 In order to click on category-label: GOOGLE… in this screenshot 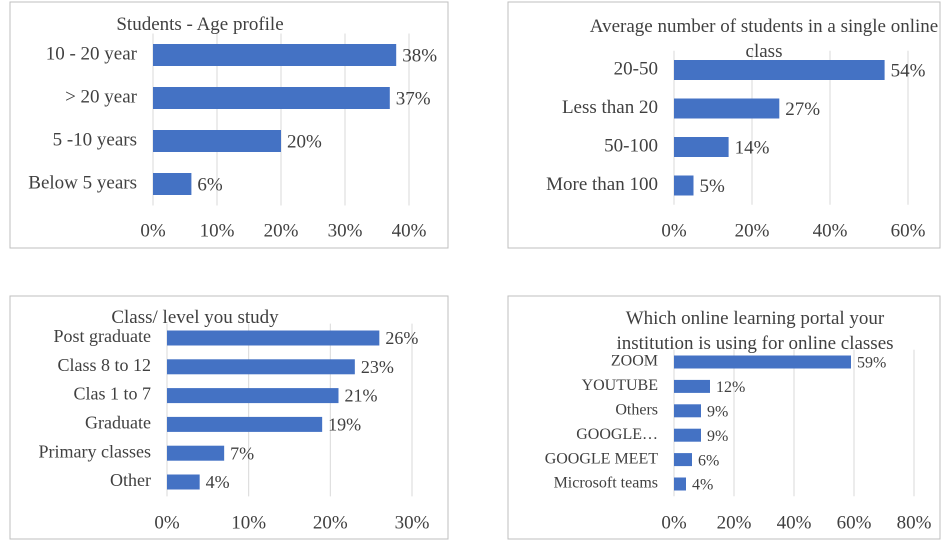, I will do `click(617, 434)`.